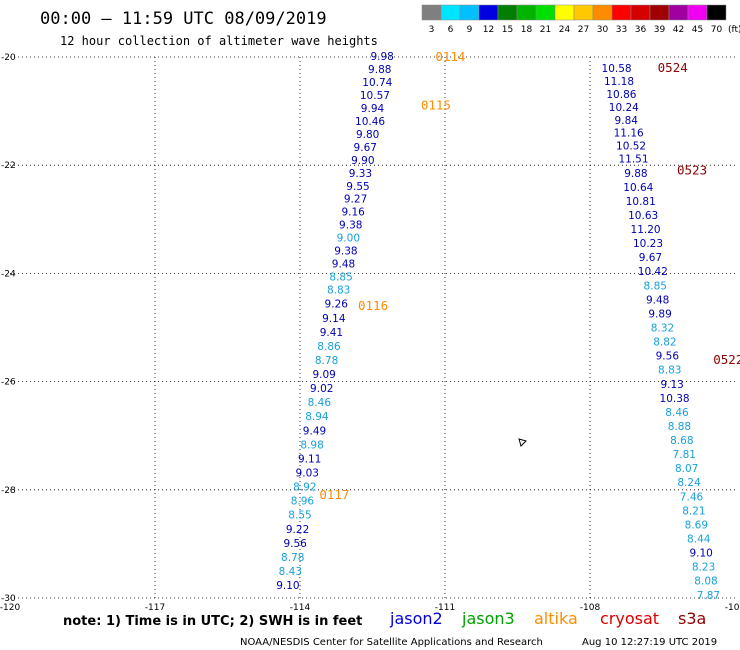  I want to click on wave-height-value: 9.13, so click(671, 385).